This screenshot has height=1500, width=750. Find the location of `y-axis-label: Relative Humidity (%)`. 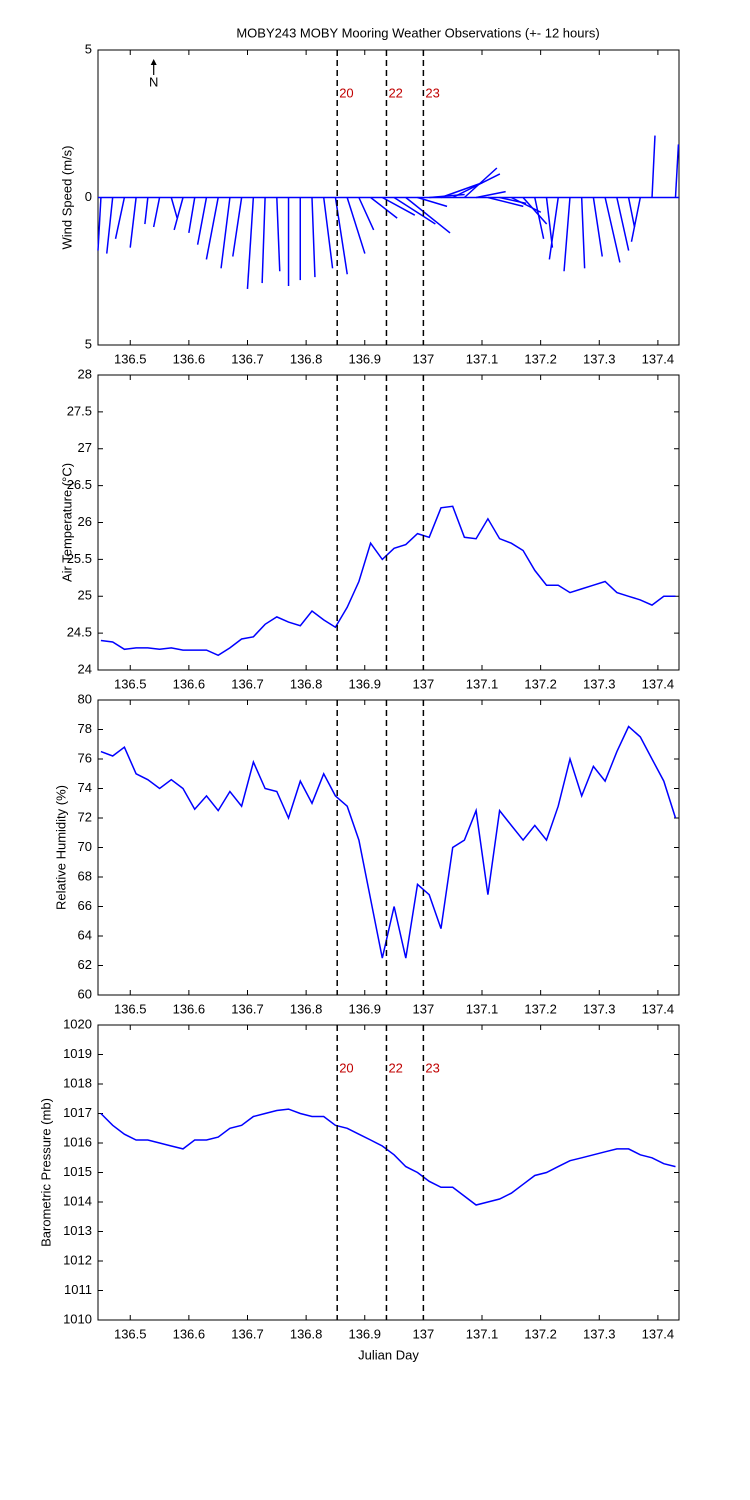

y-axis-label: Relative Humidity (%) is located at coordinates (60, 847).